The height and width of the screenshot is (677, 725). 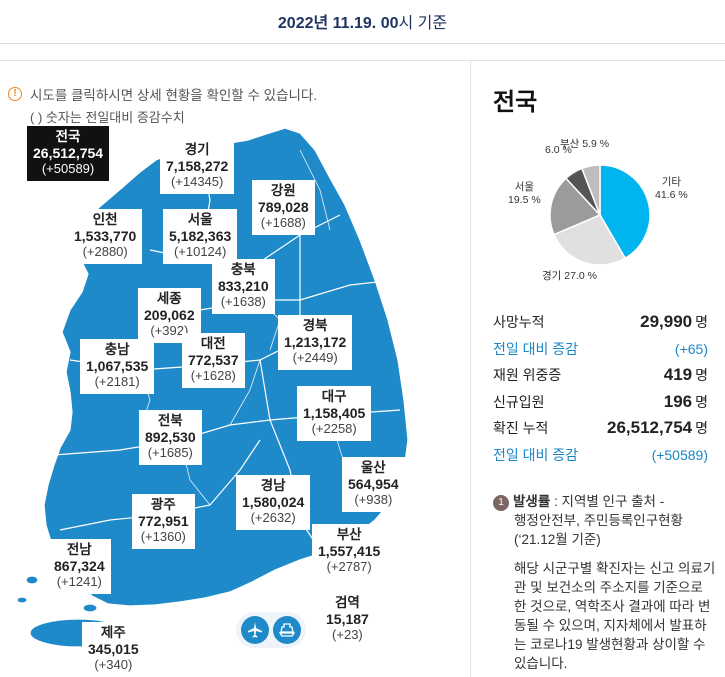 What do you see at coordinates (600, 348) in the screenshot?
I see `stat-row-deaths-change: 전일 대비 증감 (+65)` at bounding box center [600, 348].